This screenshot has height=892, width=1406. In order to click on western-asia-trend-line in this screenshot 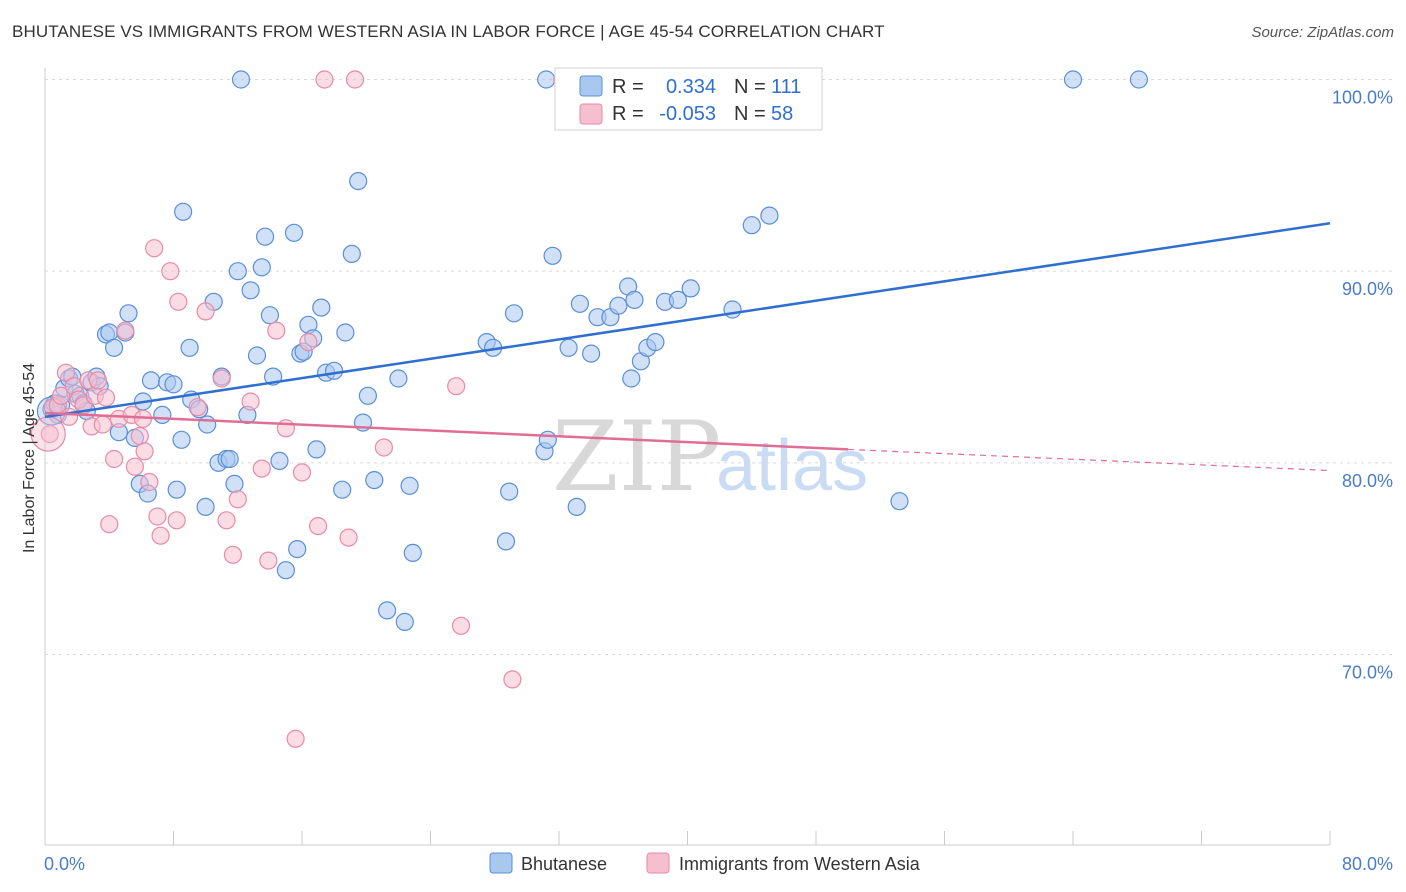, I will do `click(446, 431)`.